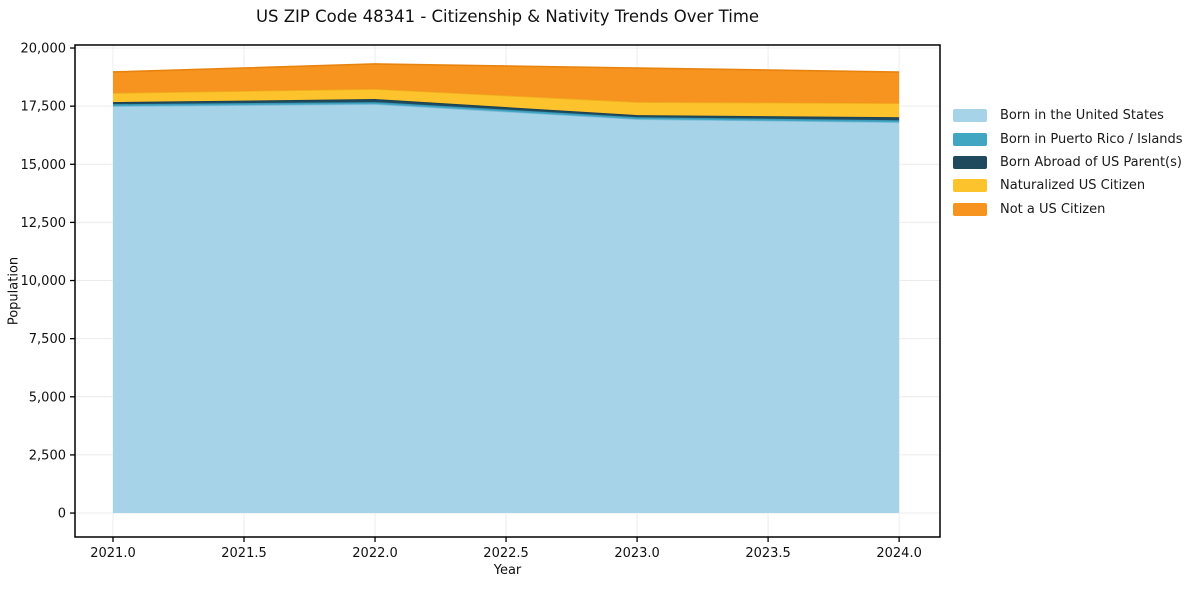 The height and width of the screenshot is (590, 1189). I want to click on legend-swatch-born-in-puerto-rico, so click(970, 139).